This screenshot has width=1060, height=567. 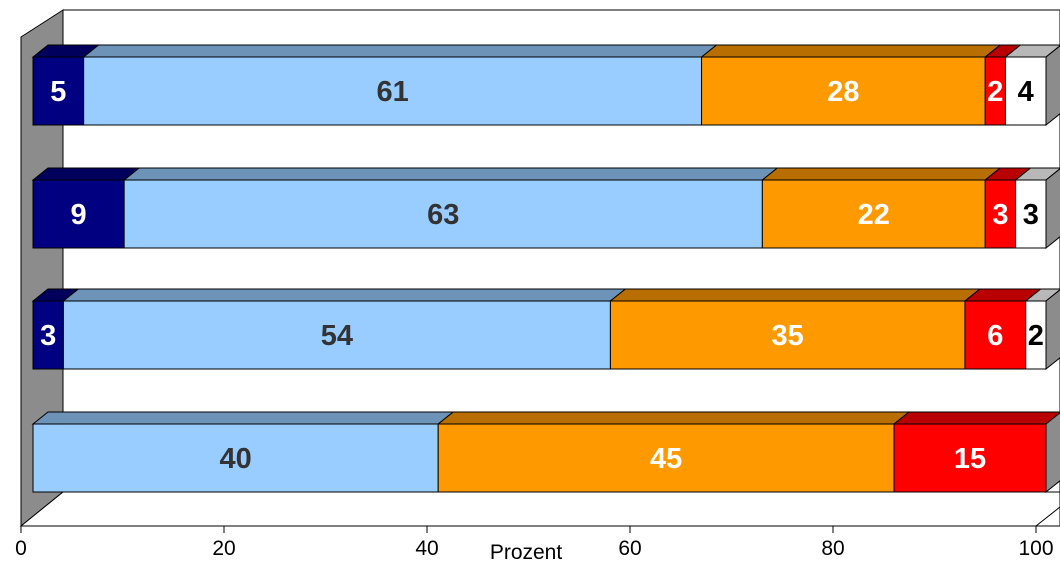 What do you see at coordinates (58, 92) in the screenshot?
I see `bar-value-label: 5` at bounding box center [58, 92].